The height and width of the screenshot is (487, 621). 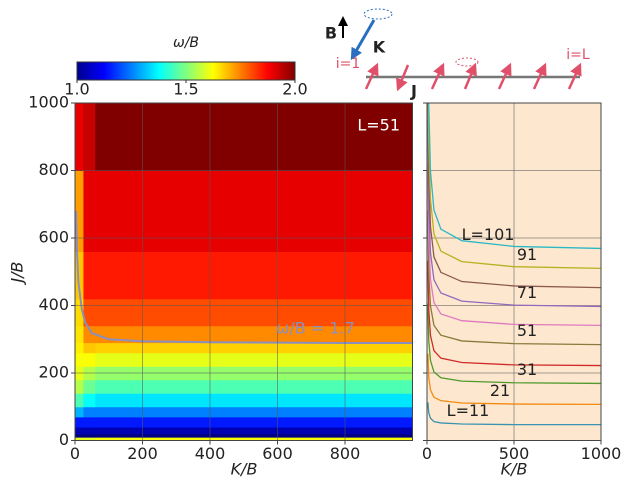 What do you see at coordinates (331, 33) in the screenshot?
I see `field-label: B` at bounding box center [331, 33].